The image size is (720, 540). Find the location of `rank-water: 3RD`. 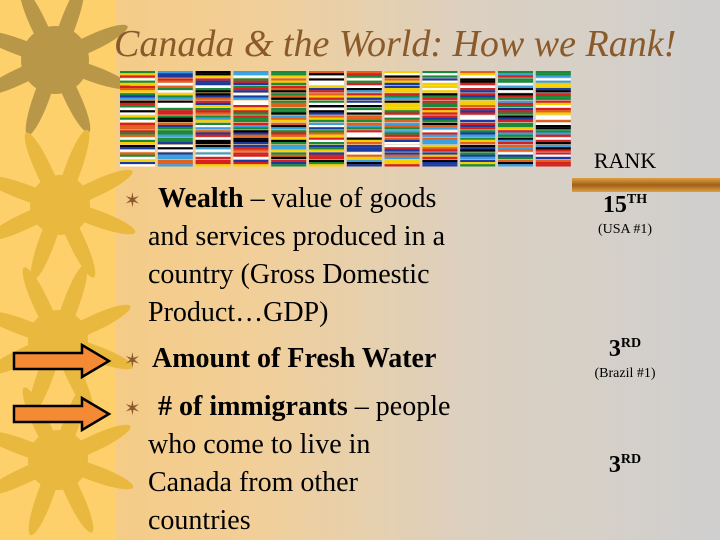

rank-water: 3RD is located at coordinates (625, 349).